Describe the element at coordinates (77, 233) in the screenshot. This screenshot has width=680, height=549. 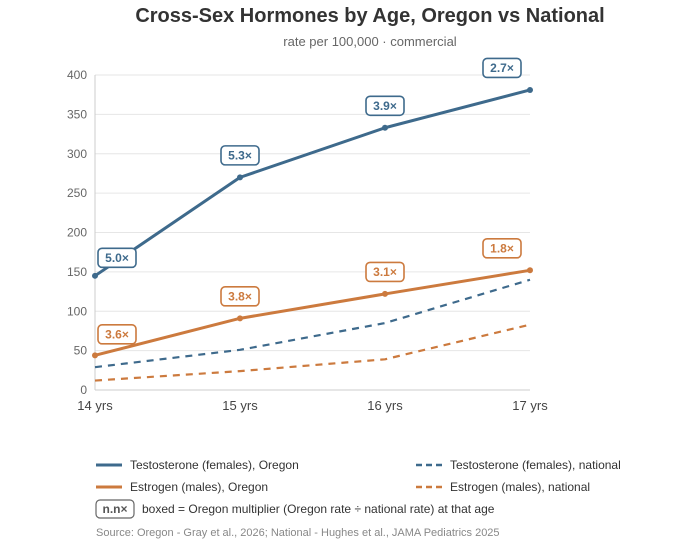
I see `y-tick-label: 200` at that location.